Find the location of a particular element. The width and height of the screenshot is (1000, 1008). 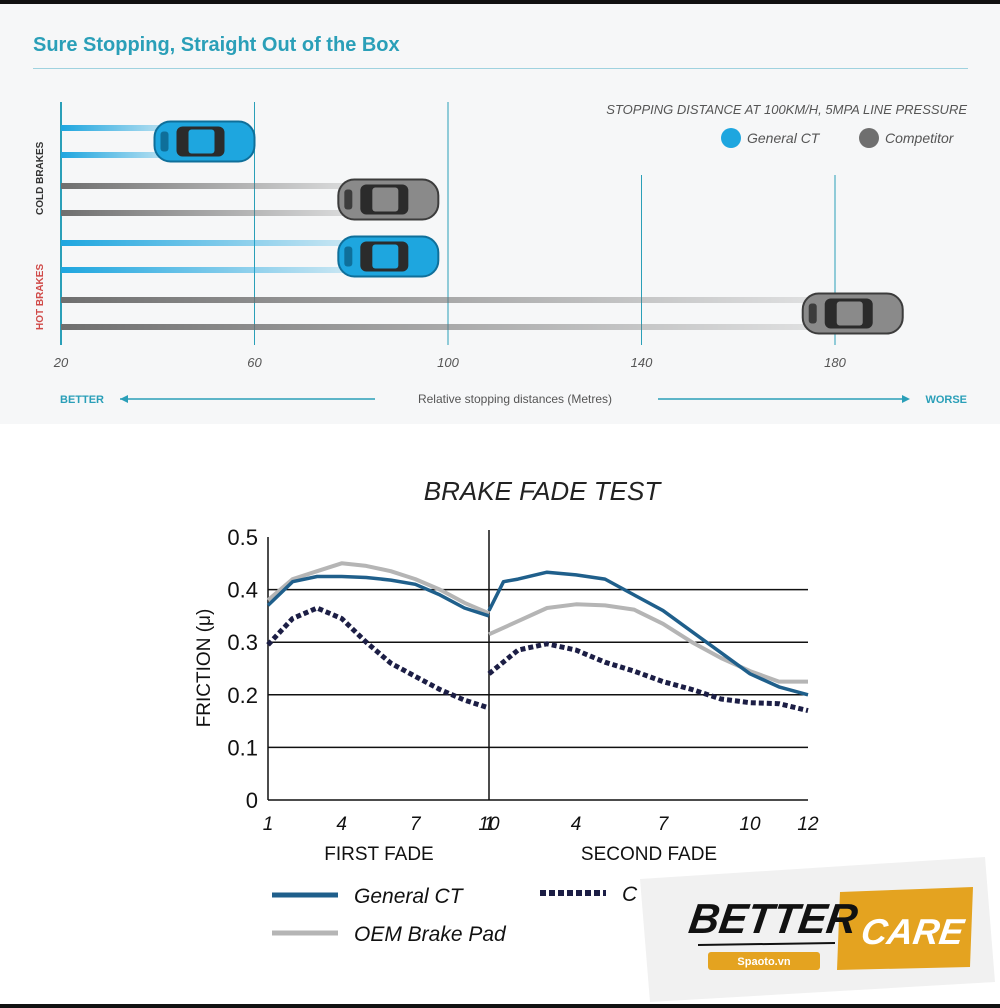

worse-arrow-head is located at coordinates (906, 399).